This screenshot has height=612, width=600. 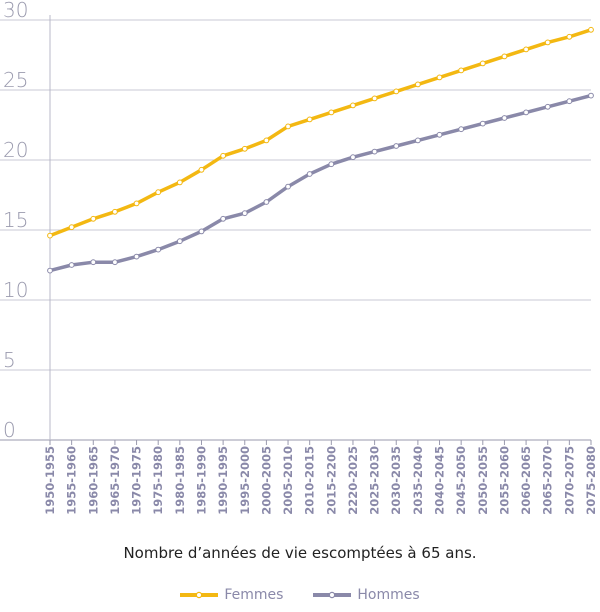 What do you see at coordinates (332, 595) in the screenshot?
I see `legend-swatch-hommes` at bounding box center [332, 595].